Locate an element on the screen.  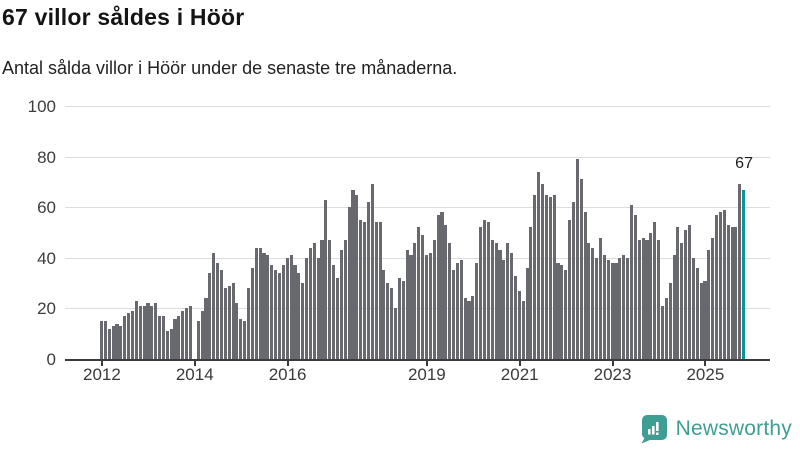
y-tick-label-20: 20 is located at coordinates (46, 309).